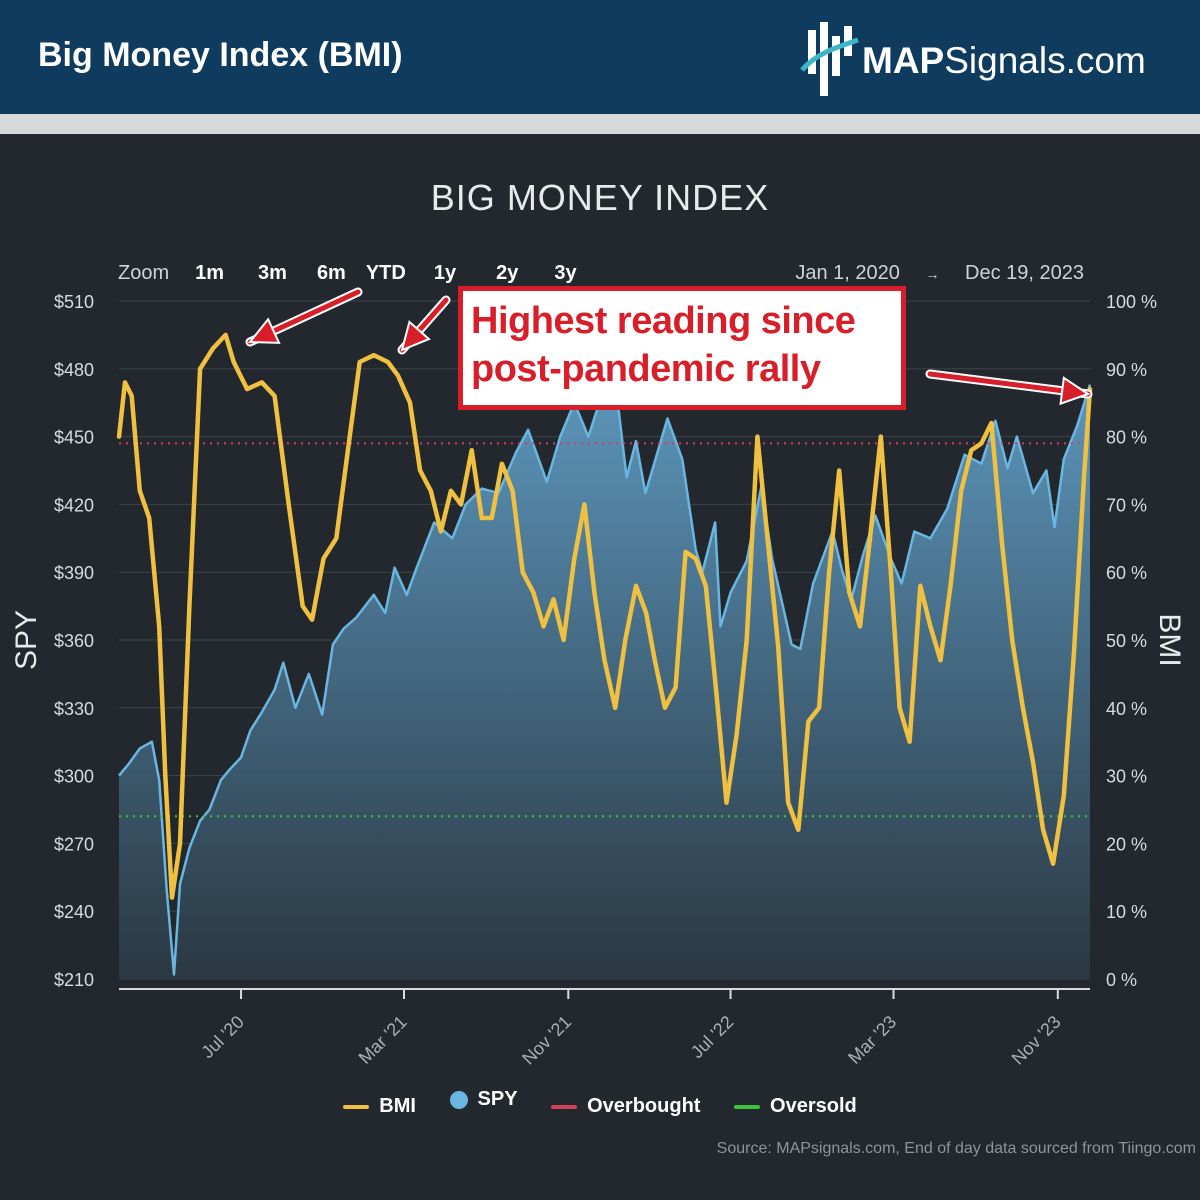  Describe the element at coordinates (26, 640) in the screenshot. I see `y-left-axis-title: SPY` at that location.